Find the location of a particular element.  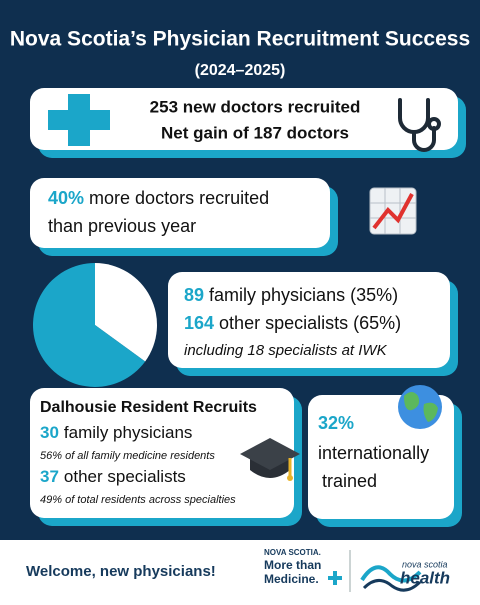

gain-line: Net gain of 187 doctors is located at coordinates (255, 132).